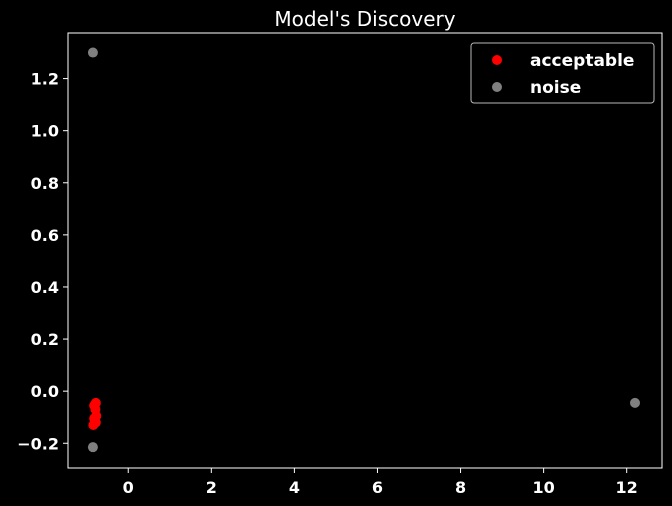  What do you see at coordinates (627, 487) in the screenshot?
I see `x-tick-label: 12` at bounding box center [627, 487].